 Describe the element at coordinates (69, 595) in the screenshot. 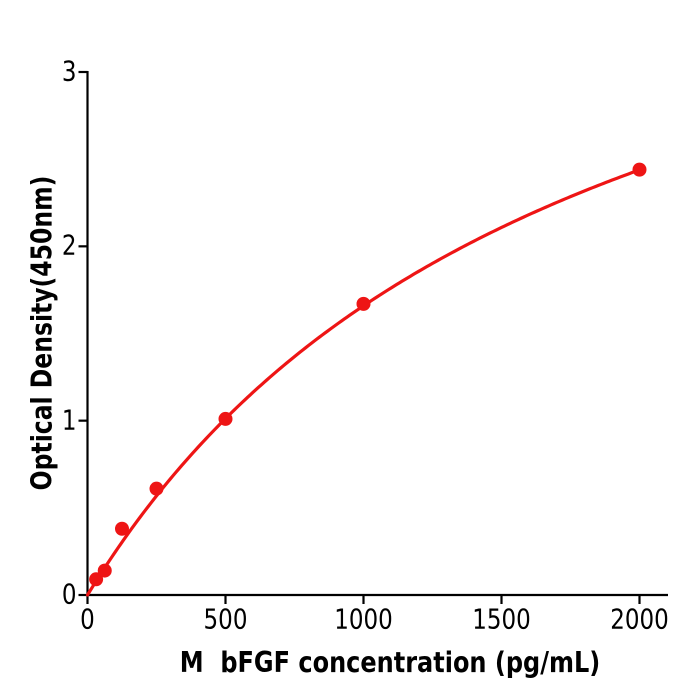

I see `y-tick-label: 0` at that location.